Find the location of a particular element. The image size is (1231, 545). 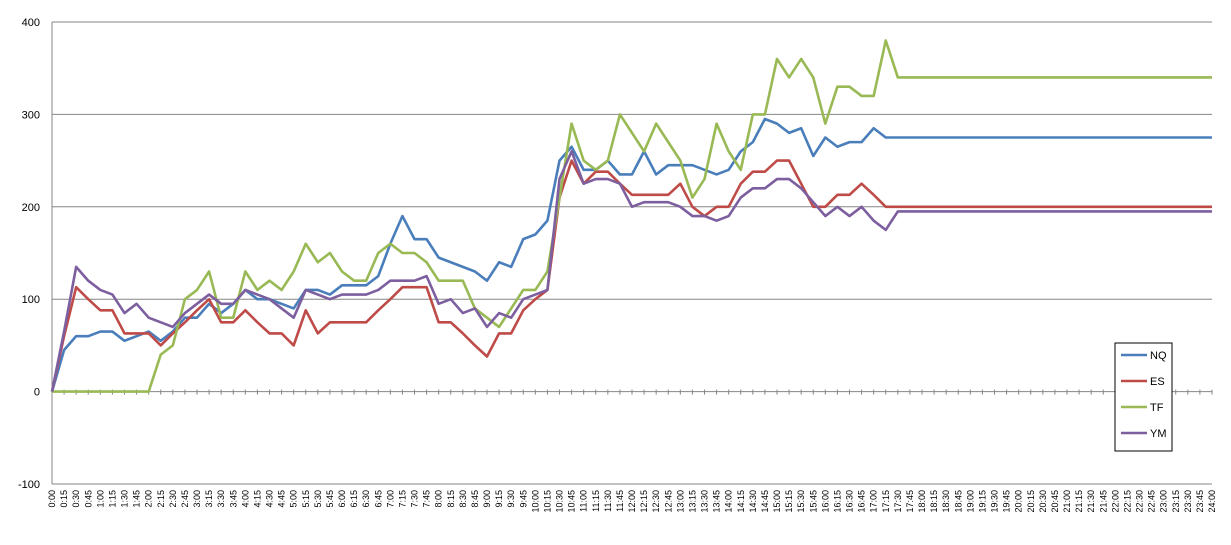

x-tick-label: 19:00 is located at coordinates (970, 501).